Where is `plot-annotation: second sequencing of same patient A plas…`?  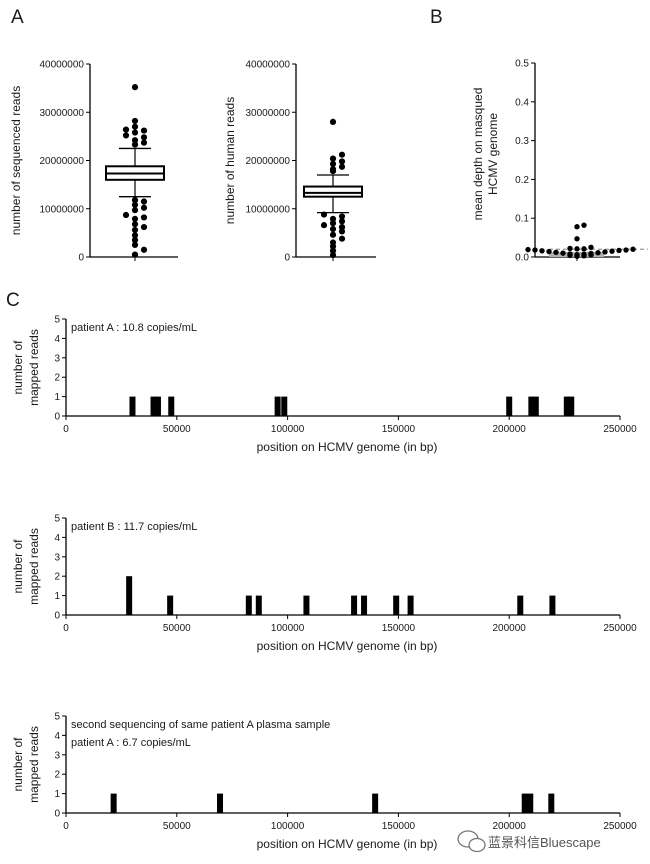
plot-annotation: second sequencing of same patient A plas… is located at coordinates (200, 725).